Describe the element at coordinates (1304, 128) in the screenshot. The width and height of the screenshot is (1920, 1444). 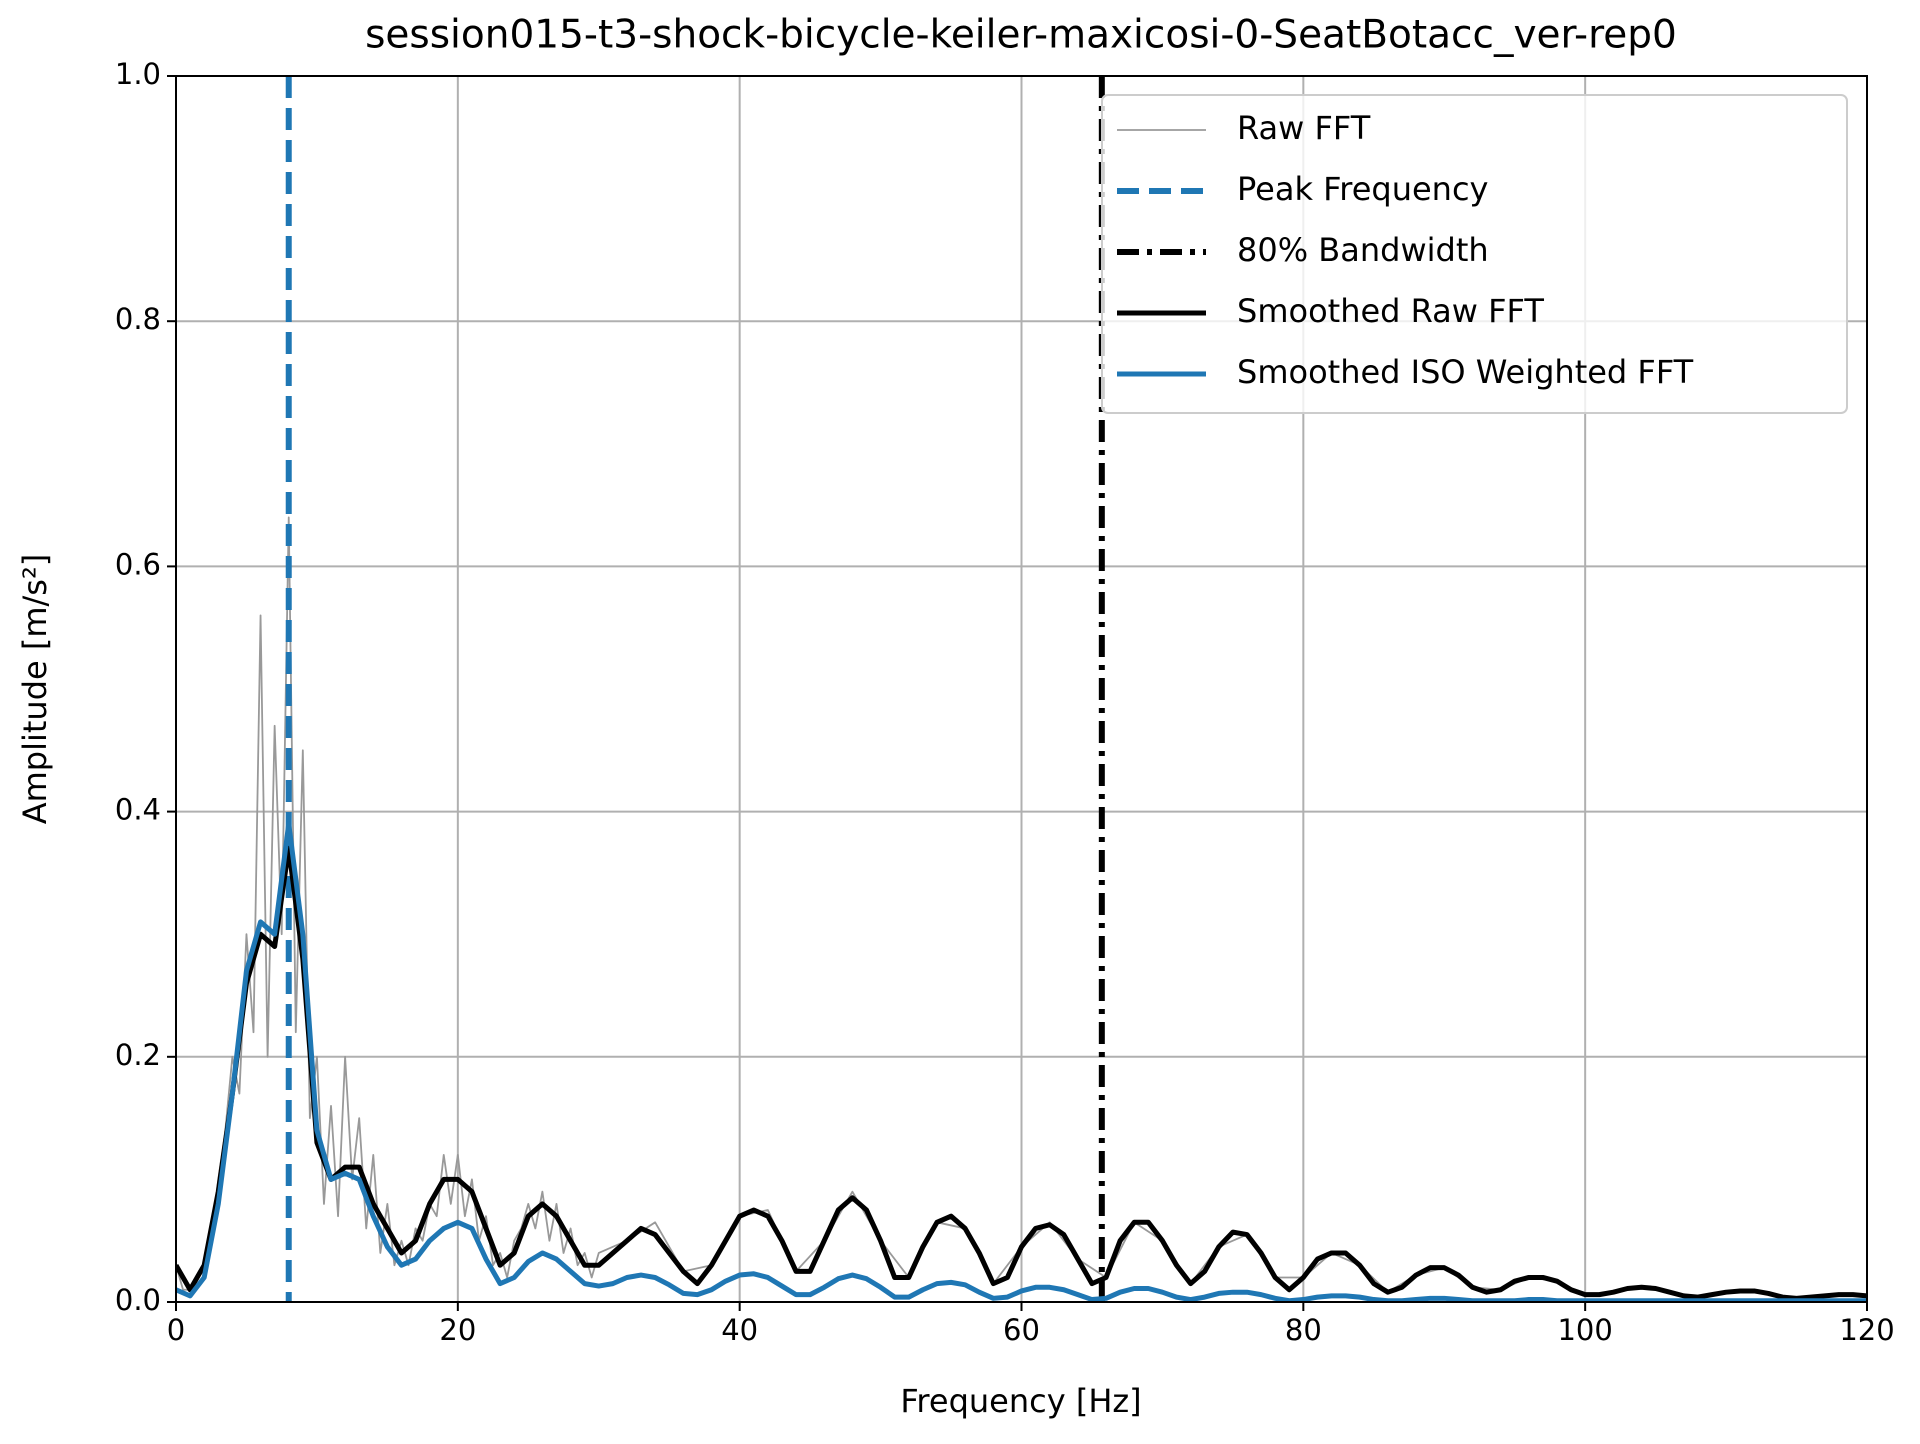
I see `legend-label: Raw FFT` at that location.